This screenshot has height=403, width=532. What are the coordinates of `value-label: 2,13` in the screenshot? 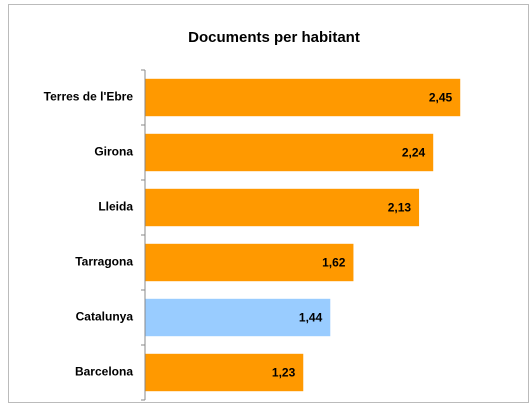 It's located at (400, 208).